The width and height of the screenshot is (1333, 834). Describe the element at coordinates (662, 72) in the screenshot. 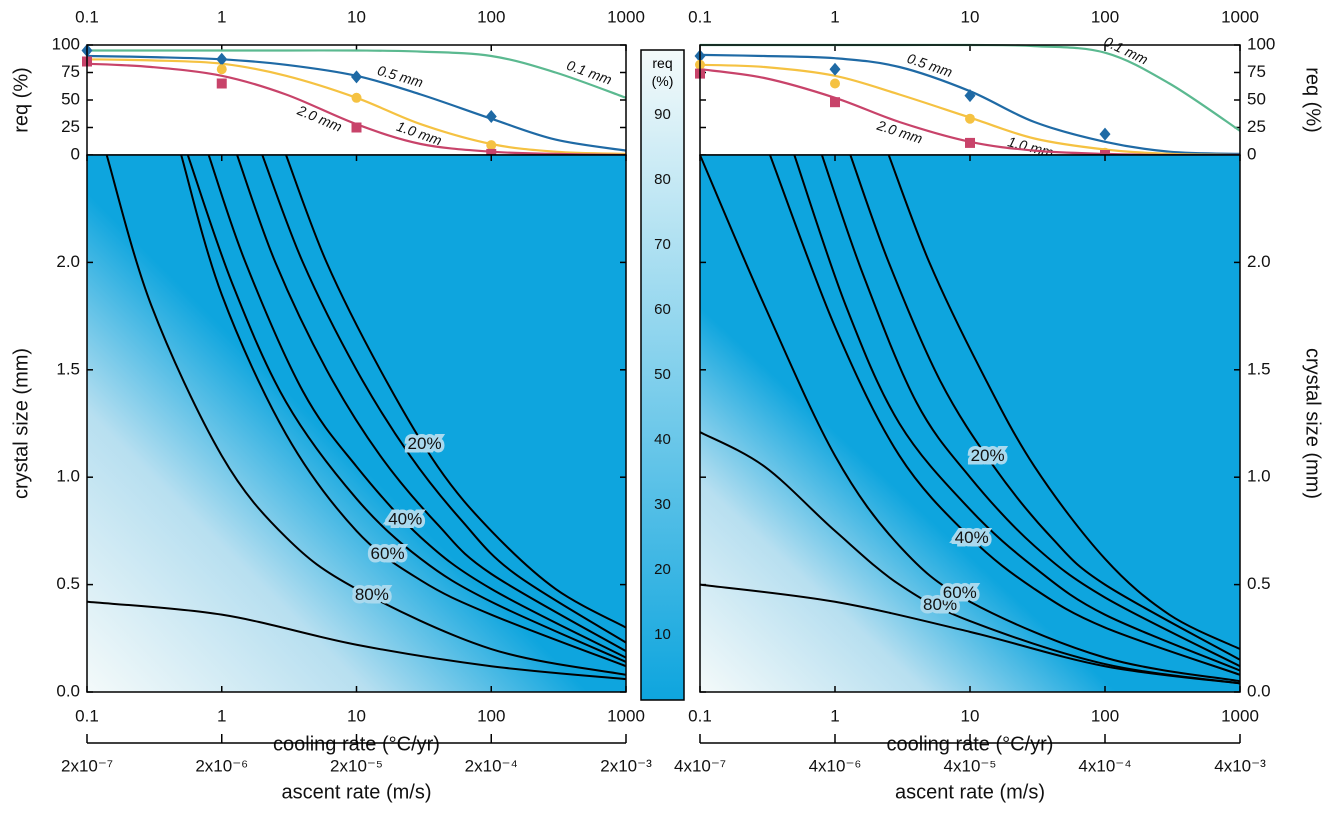

I see `colorbar-title: req (%)` at that location.